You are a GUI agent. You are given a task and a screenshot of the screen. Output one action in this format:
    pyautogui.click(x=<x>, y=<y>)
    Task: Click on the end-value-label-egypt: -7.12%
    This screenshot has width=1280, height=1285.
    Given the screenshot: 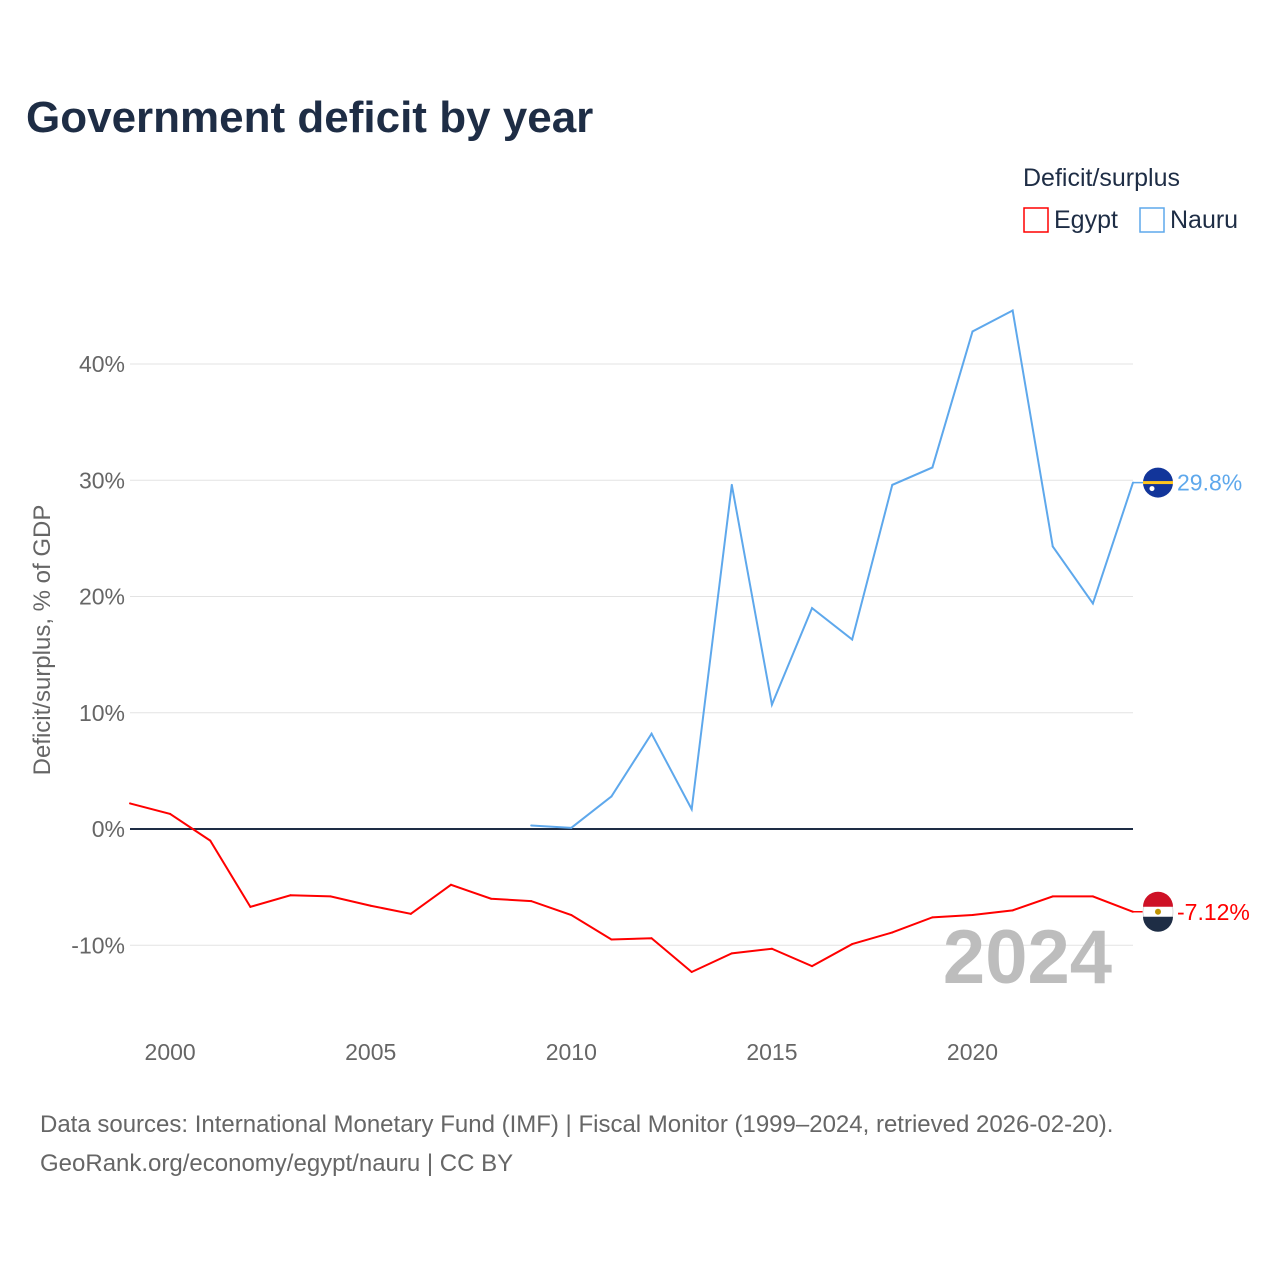 What is the action you would take?
    pyautogui.click(x=1213, y=912)
    